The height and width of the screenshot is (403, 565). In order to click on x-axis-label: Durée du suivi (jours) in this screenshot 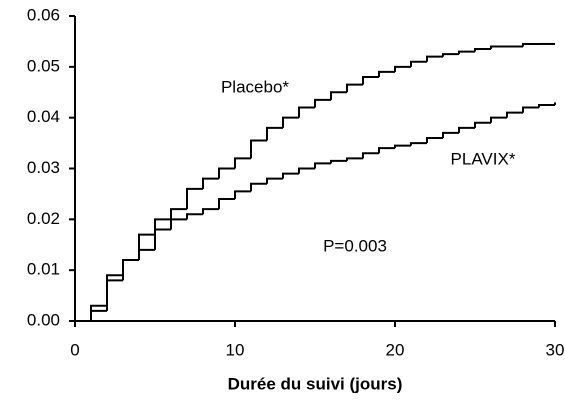, I will do `click(315, 383)`.